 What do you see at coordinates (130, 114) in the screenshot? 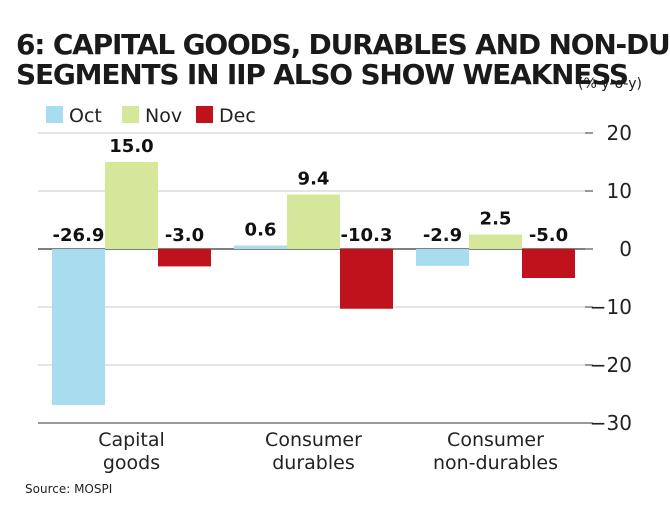
I see `legend-swatch-nov` at bounding box center [130, 114].